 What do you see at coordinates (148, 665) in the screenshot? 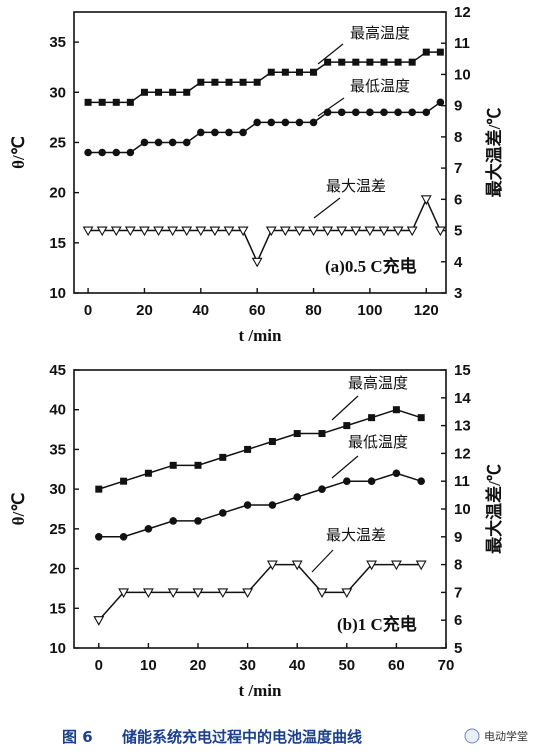
I see `x-tick-label: 10` at bounding box center [148, 665].